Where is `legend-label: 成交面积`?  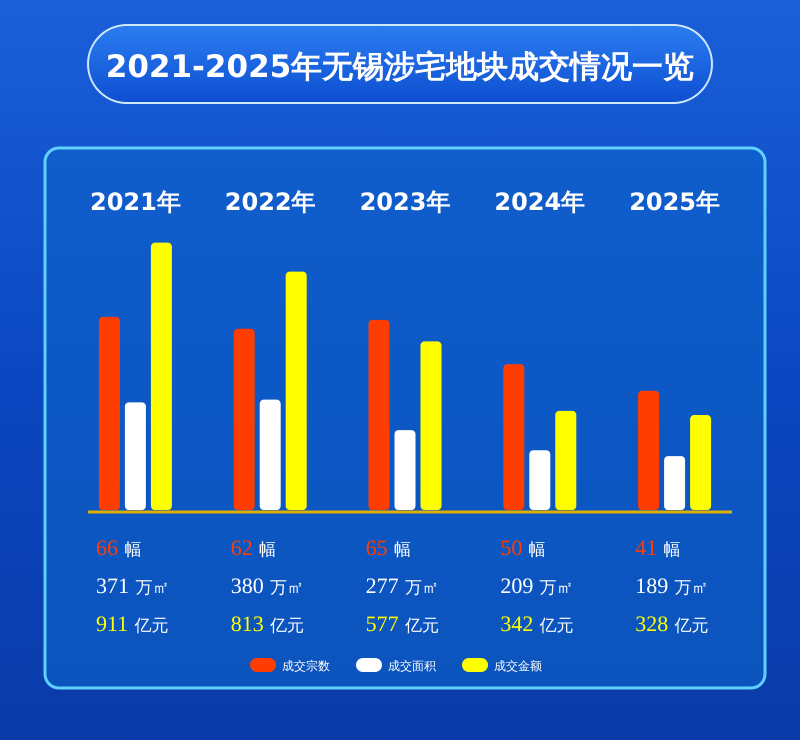 legend-label: 成交面积 is located at coordinates (412, 666).